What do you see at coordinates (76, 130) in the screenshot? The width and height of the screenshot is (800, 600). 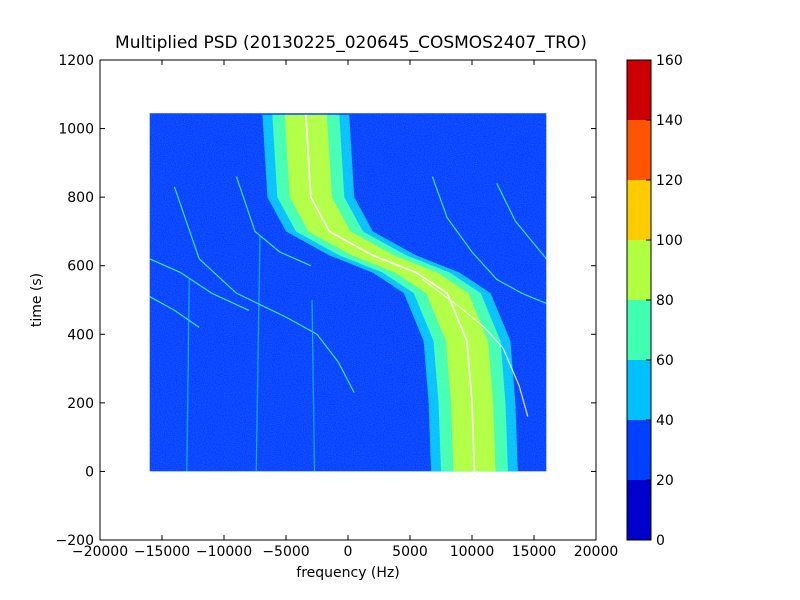 I see `y-tick-label: 1000` at bounding box center [76, 130].